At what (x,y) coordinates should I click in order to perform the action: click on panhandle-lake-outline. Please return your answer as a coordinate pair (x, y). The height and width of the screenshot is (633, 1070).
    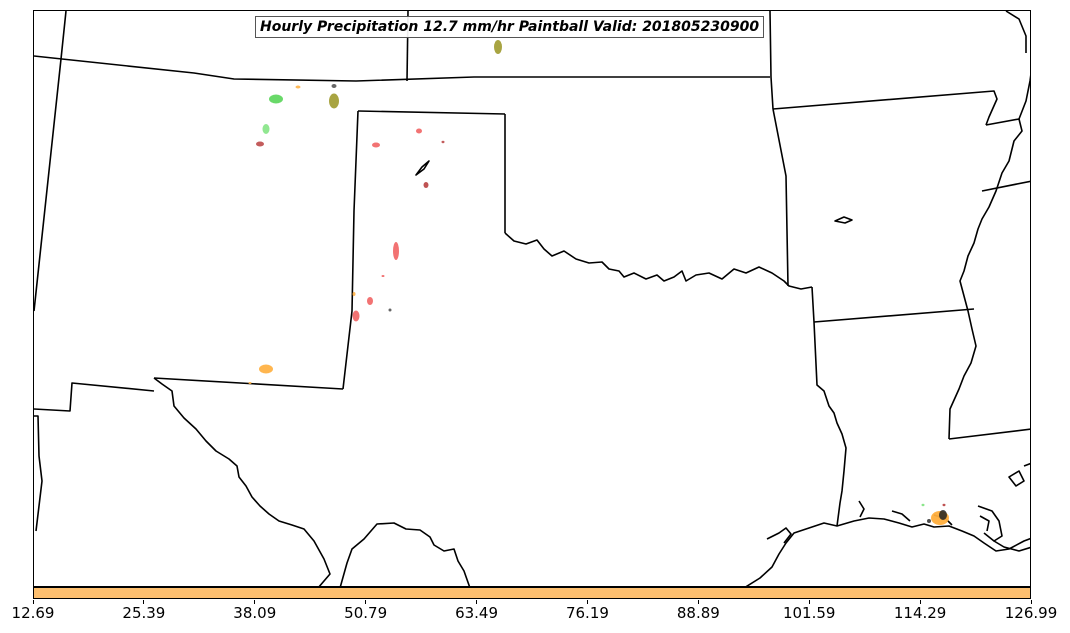
    Looking at the image, I should click on (422, 168).